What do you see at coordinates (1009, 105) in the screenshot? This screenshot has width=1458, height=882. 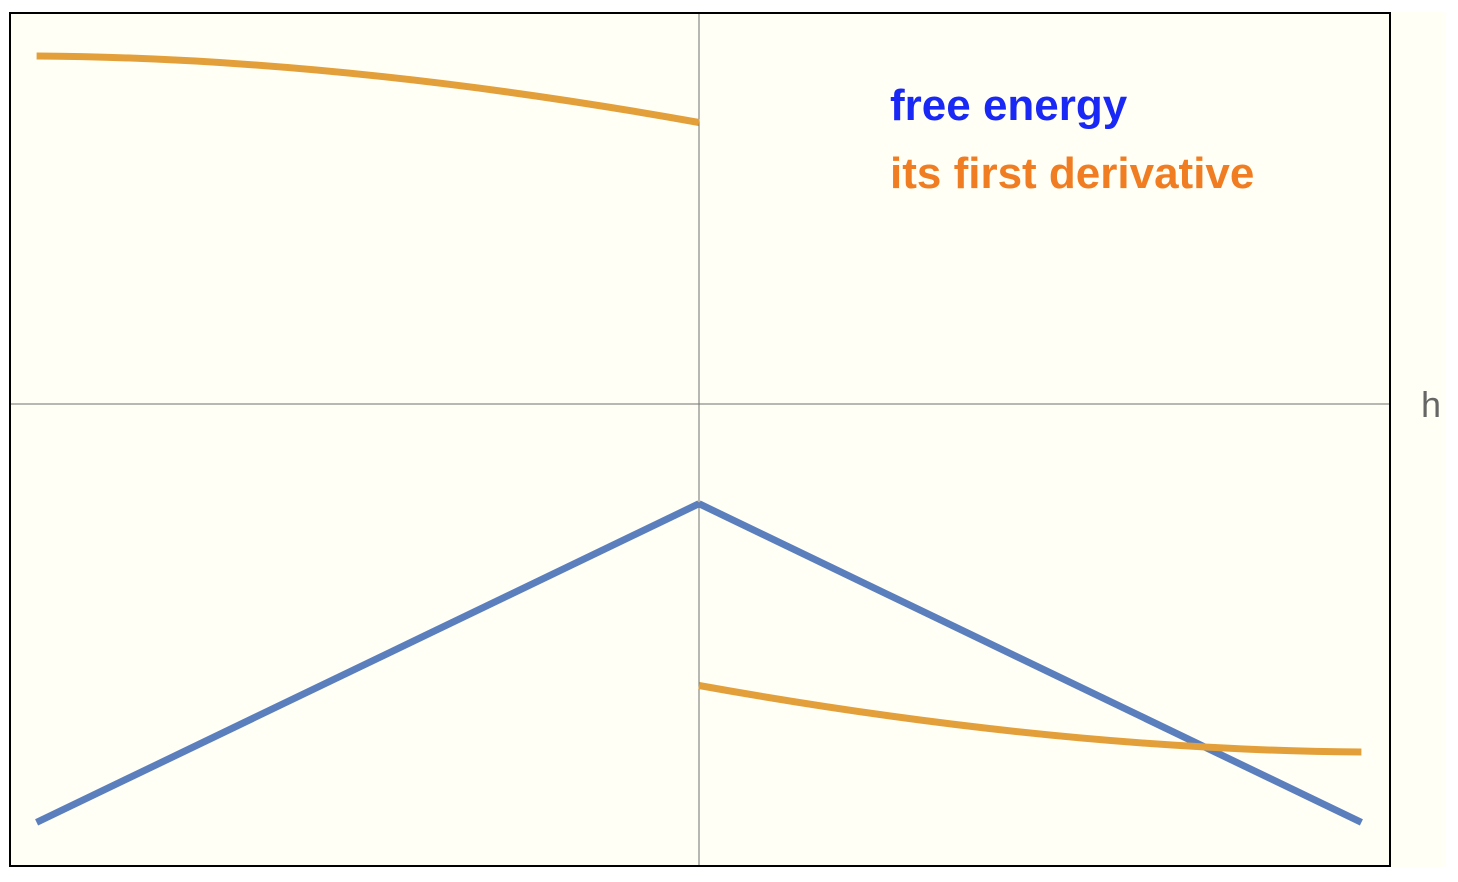 I see `legend-free-energy: free energy` at bounding box center [1009, 105].